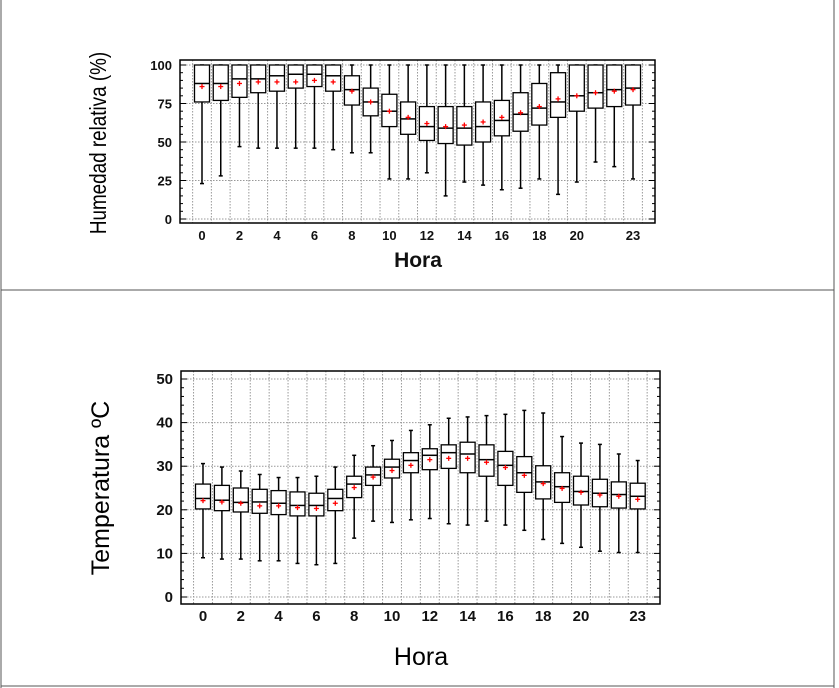  I want to click on y-tick-label: 100, so click(161, 65).